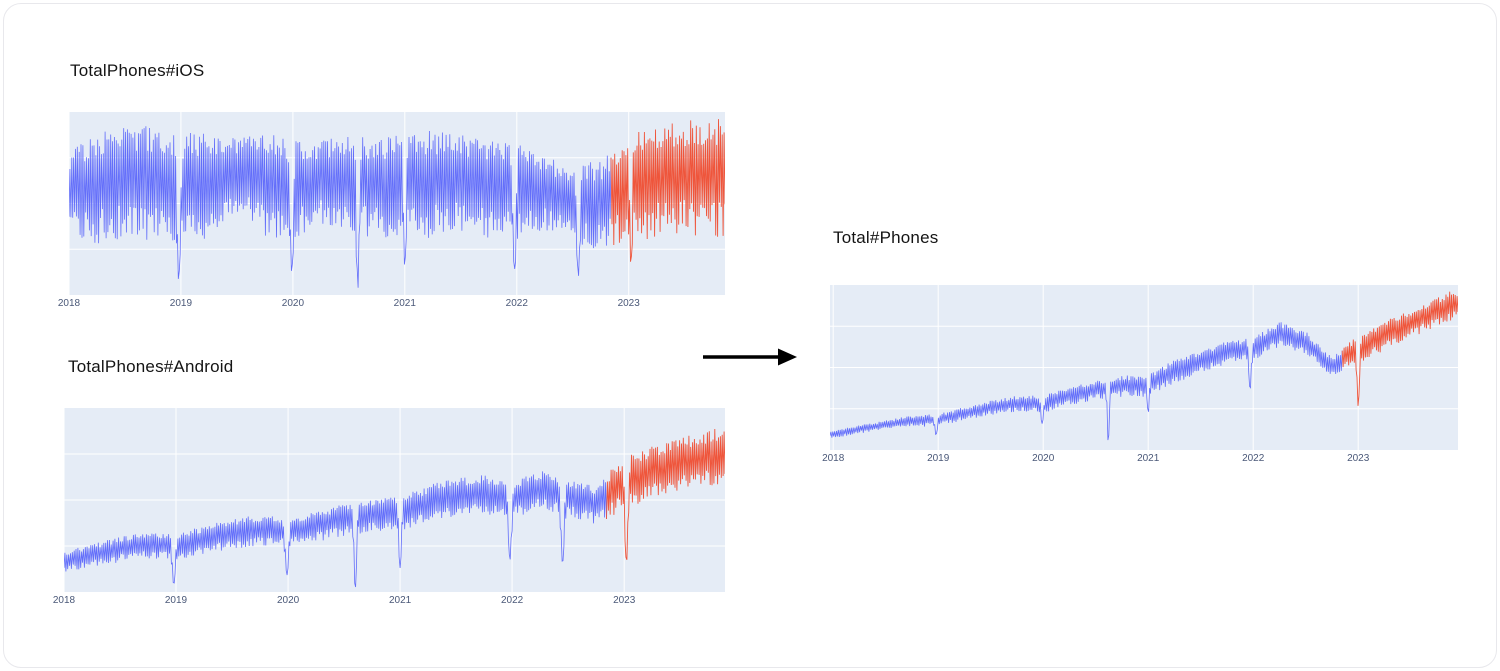 This screenshot has width=1500, height=671. I want to click on total-forecast-chart, so click(1144, 367).